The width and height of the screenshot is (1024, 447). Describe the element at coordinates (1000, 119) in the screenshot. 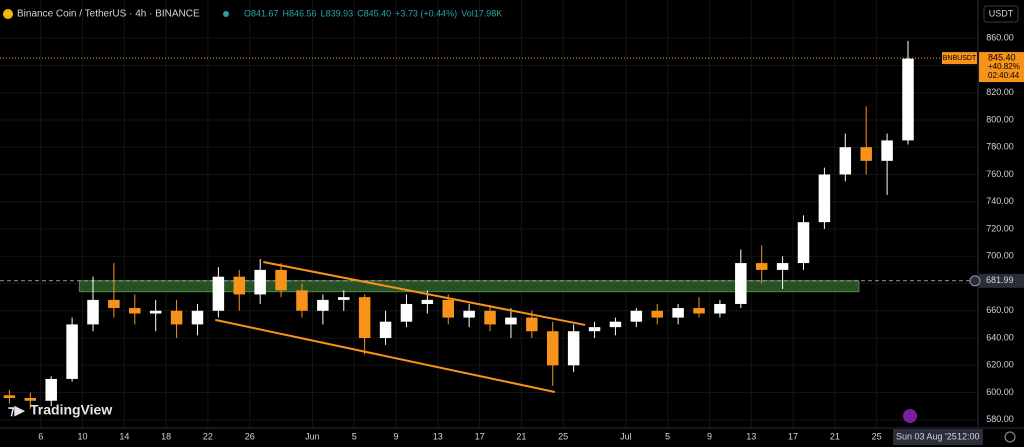

I see `y-tick-label: 800.00` at that location.